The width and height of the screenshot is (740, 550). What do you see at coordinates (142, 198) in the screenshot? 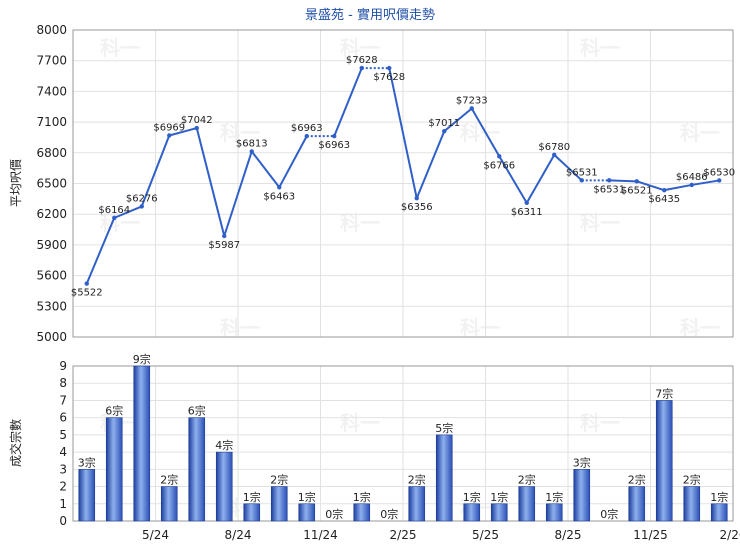
I see `line-point-label: $6276` at bounding box center [142, 198].